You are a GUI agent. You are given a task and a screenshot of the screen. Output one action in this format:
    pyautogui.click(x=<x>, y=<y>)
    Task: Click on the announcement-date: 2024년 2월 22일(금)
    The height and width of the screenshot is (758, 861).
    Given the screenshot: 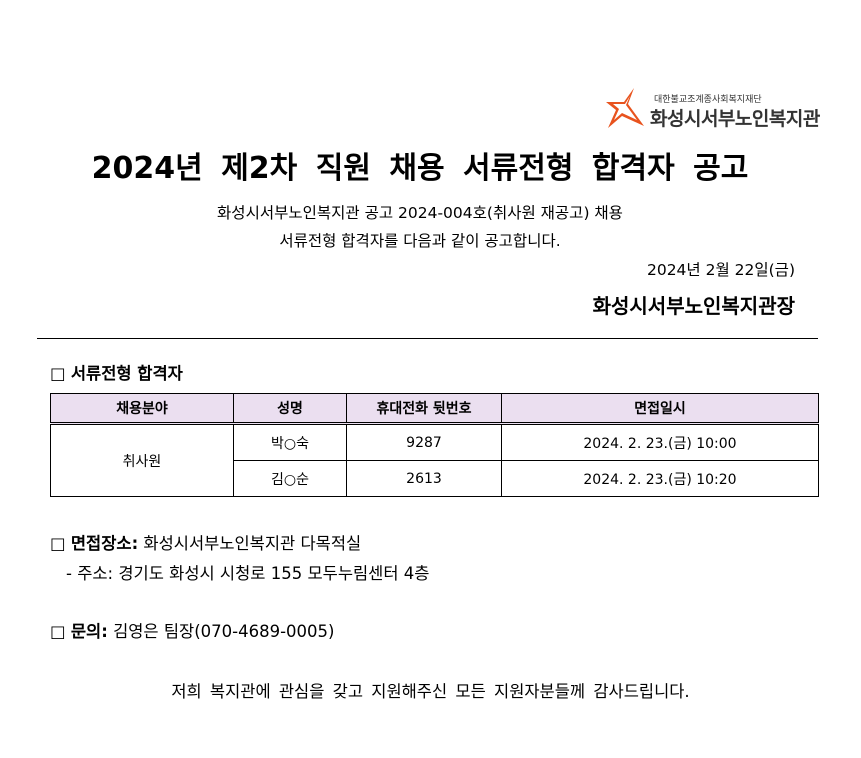 What is the action you would take?
    pyautogui.click(x=720, y=270)
    